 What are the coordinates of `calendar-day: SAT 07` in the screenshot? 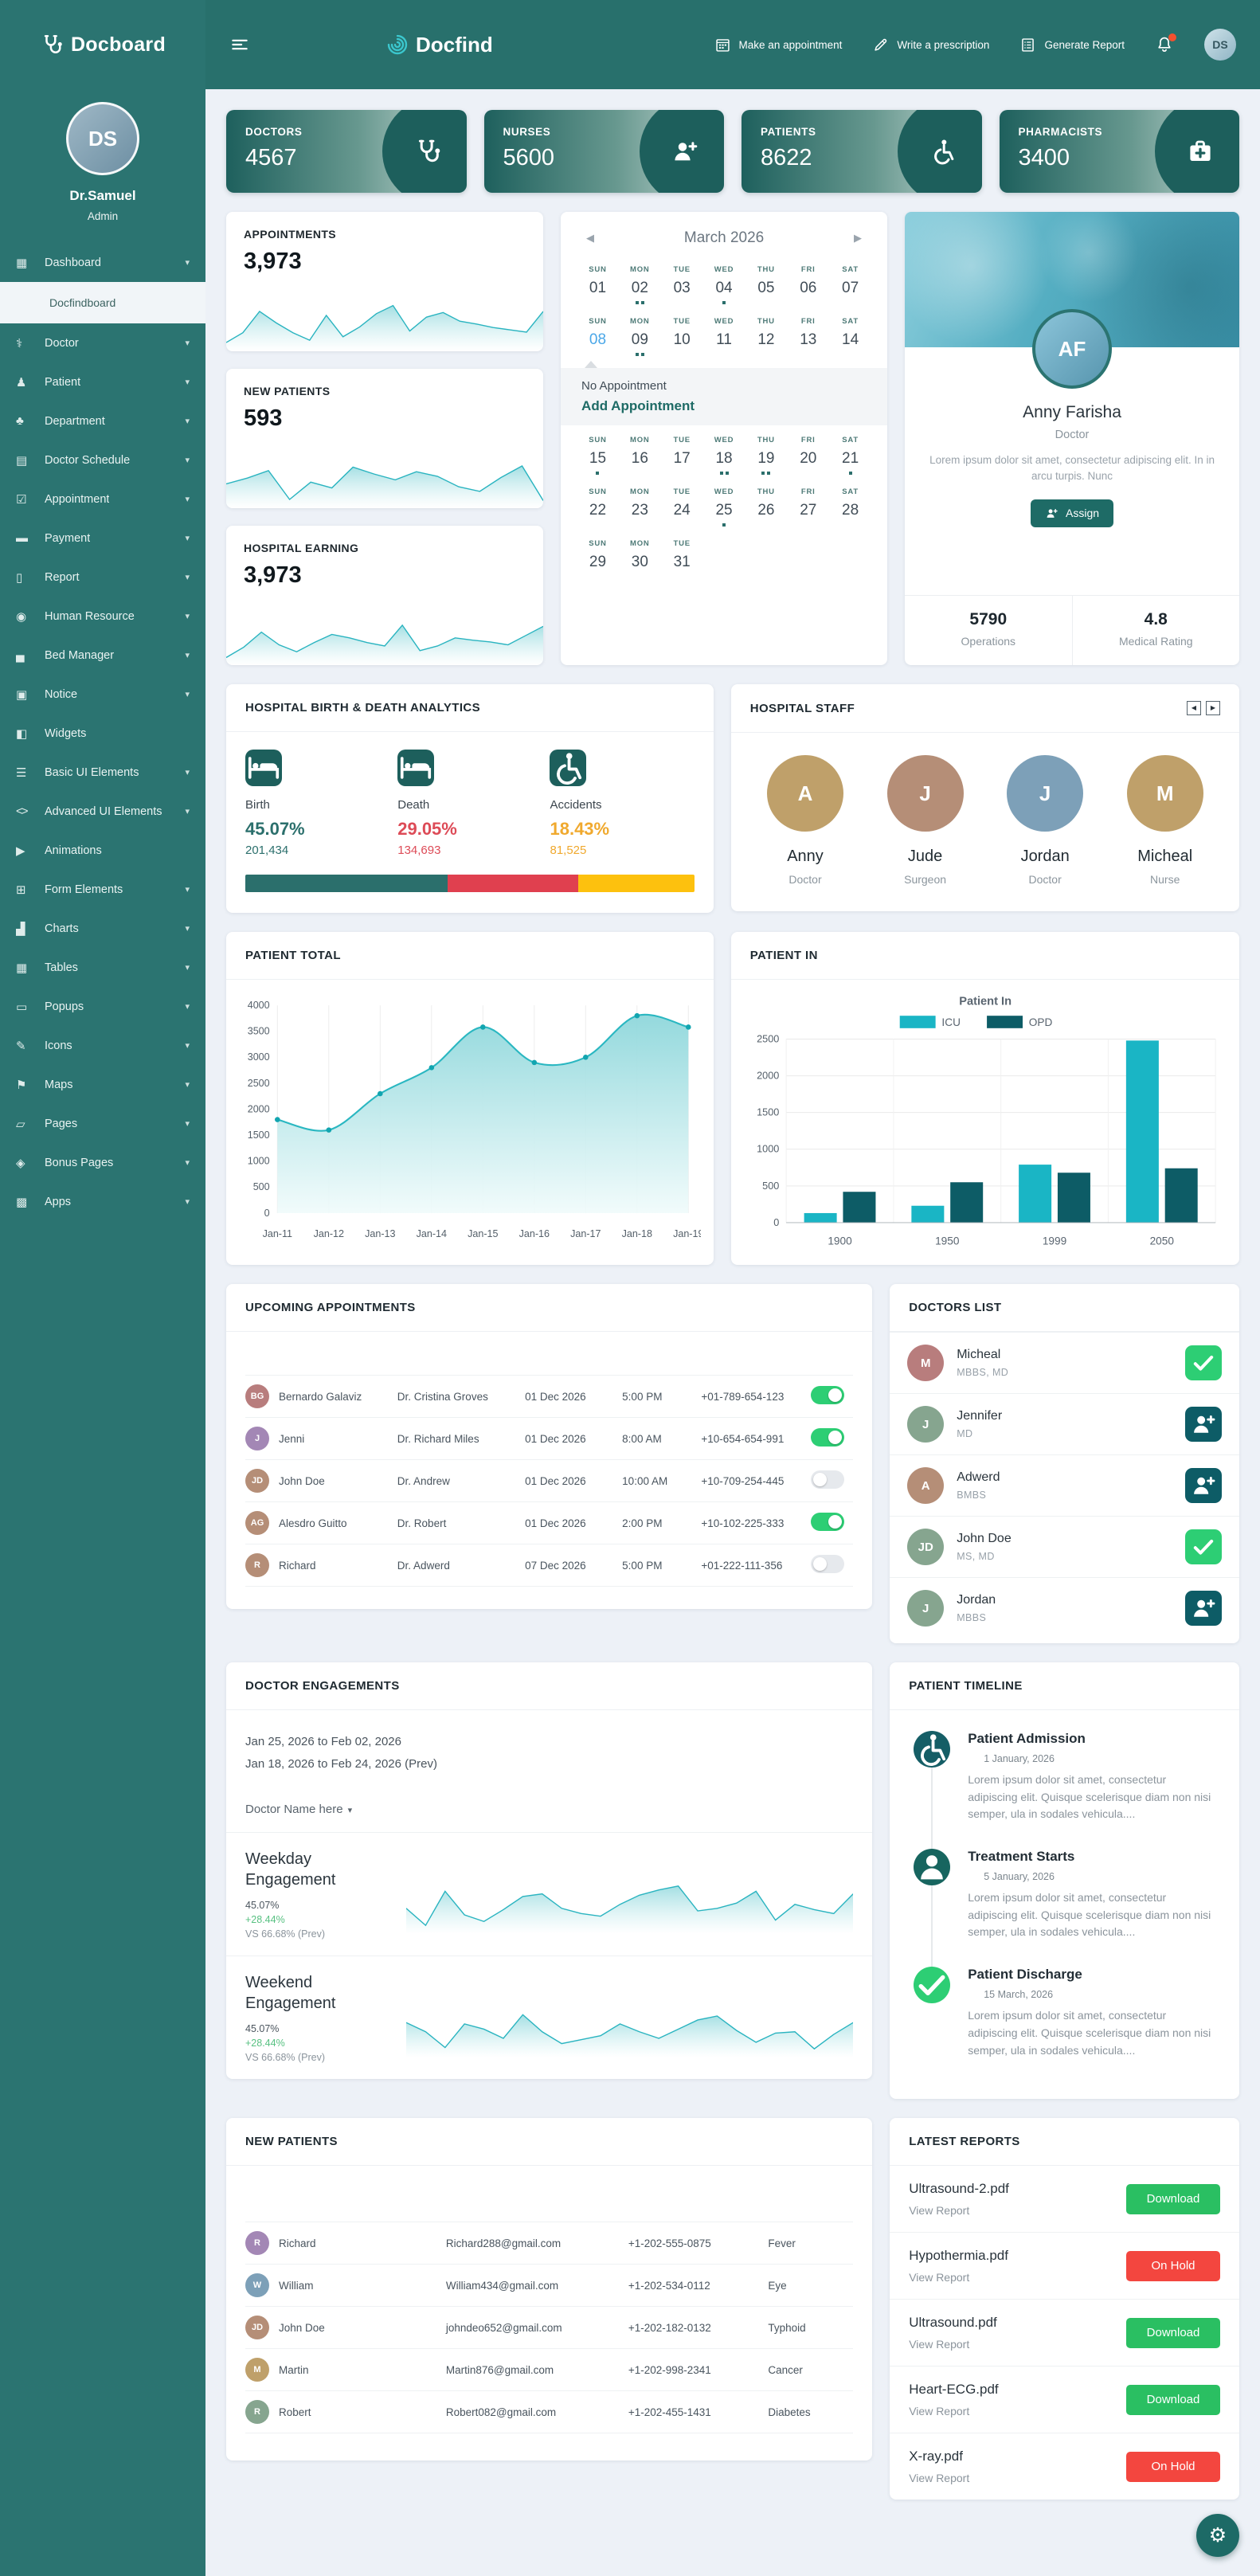 It's located at (850, 280).